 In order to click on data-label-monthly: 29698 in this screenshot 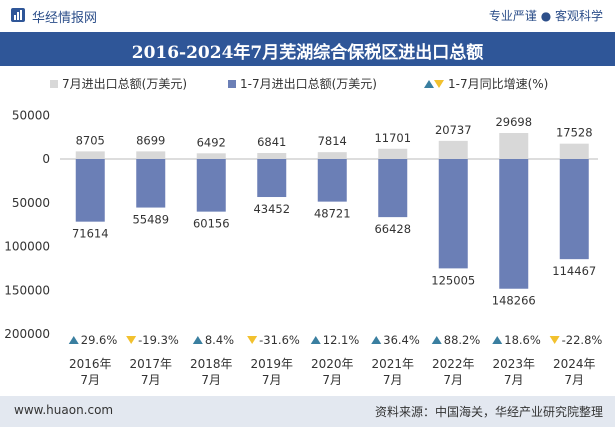, I will do `click(513, 122)`.